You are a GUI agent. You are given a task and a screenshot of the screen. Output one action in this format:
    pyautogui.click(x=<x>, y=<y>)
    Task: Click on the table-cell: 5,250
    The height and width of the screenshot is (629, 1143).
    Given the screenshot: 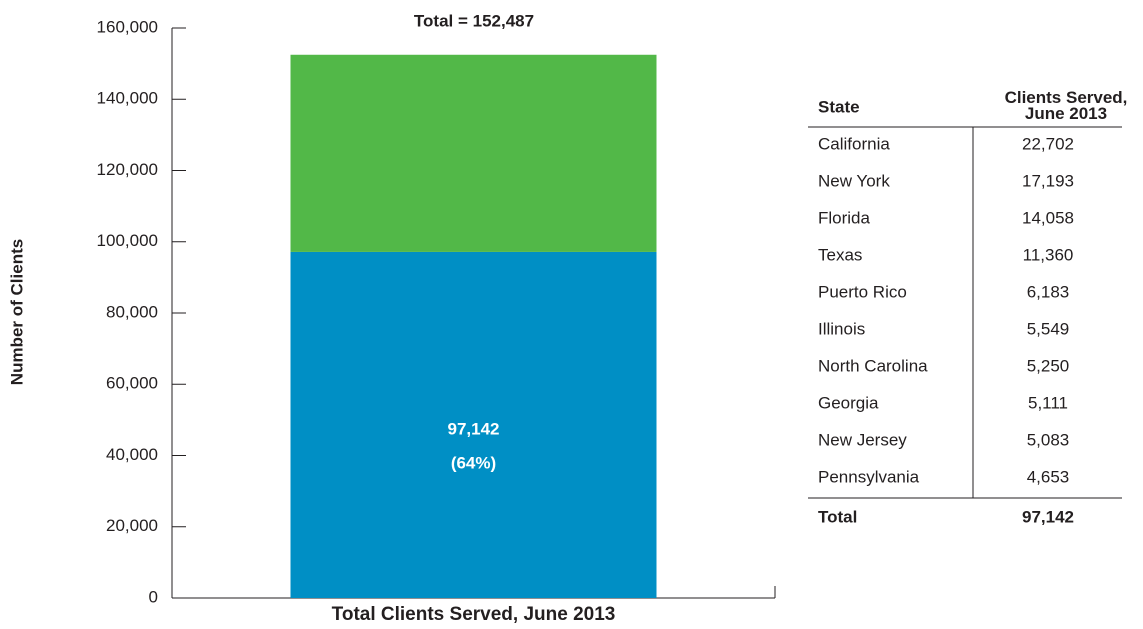 What is the action you would take?
    pyautogui.click(x=1048, y=365)
    